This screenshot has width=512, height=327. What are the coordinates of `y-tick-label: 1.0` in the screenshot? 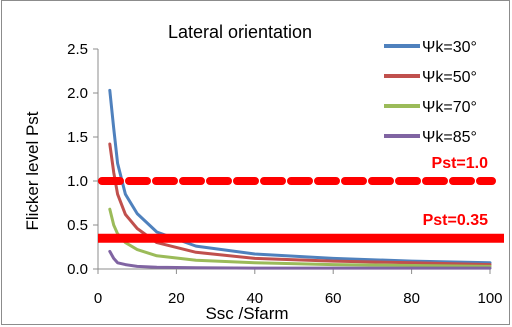 It's located at (77, 181).